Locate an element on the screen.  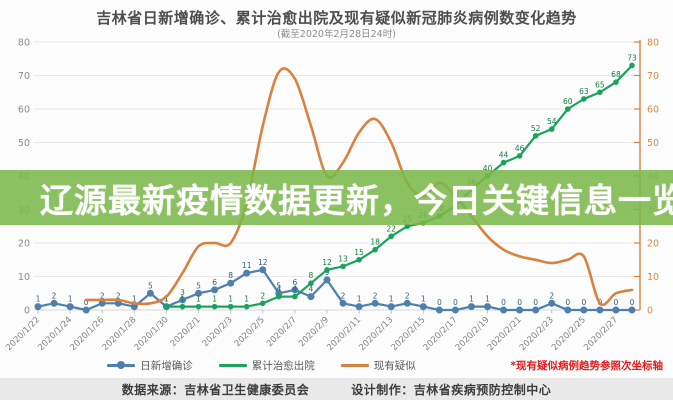
y-axis-label-right: 80 is located at coordinates (653, 43).